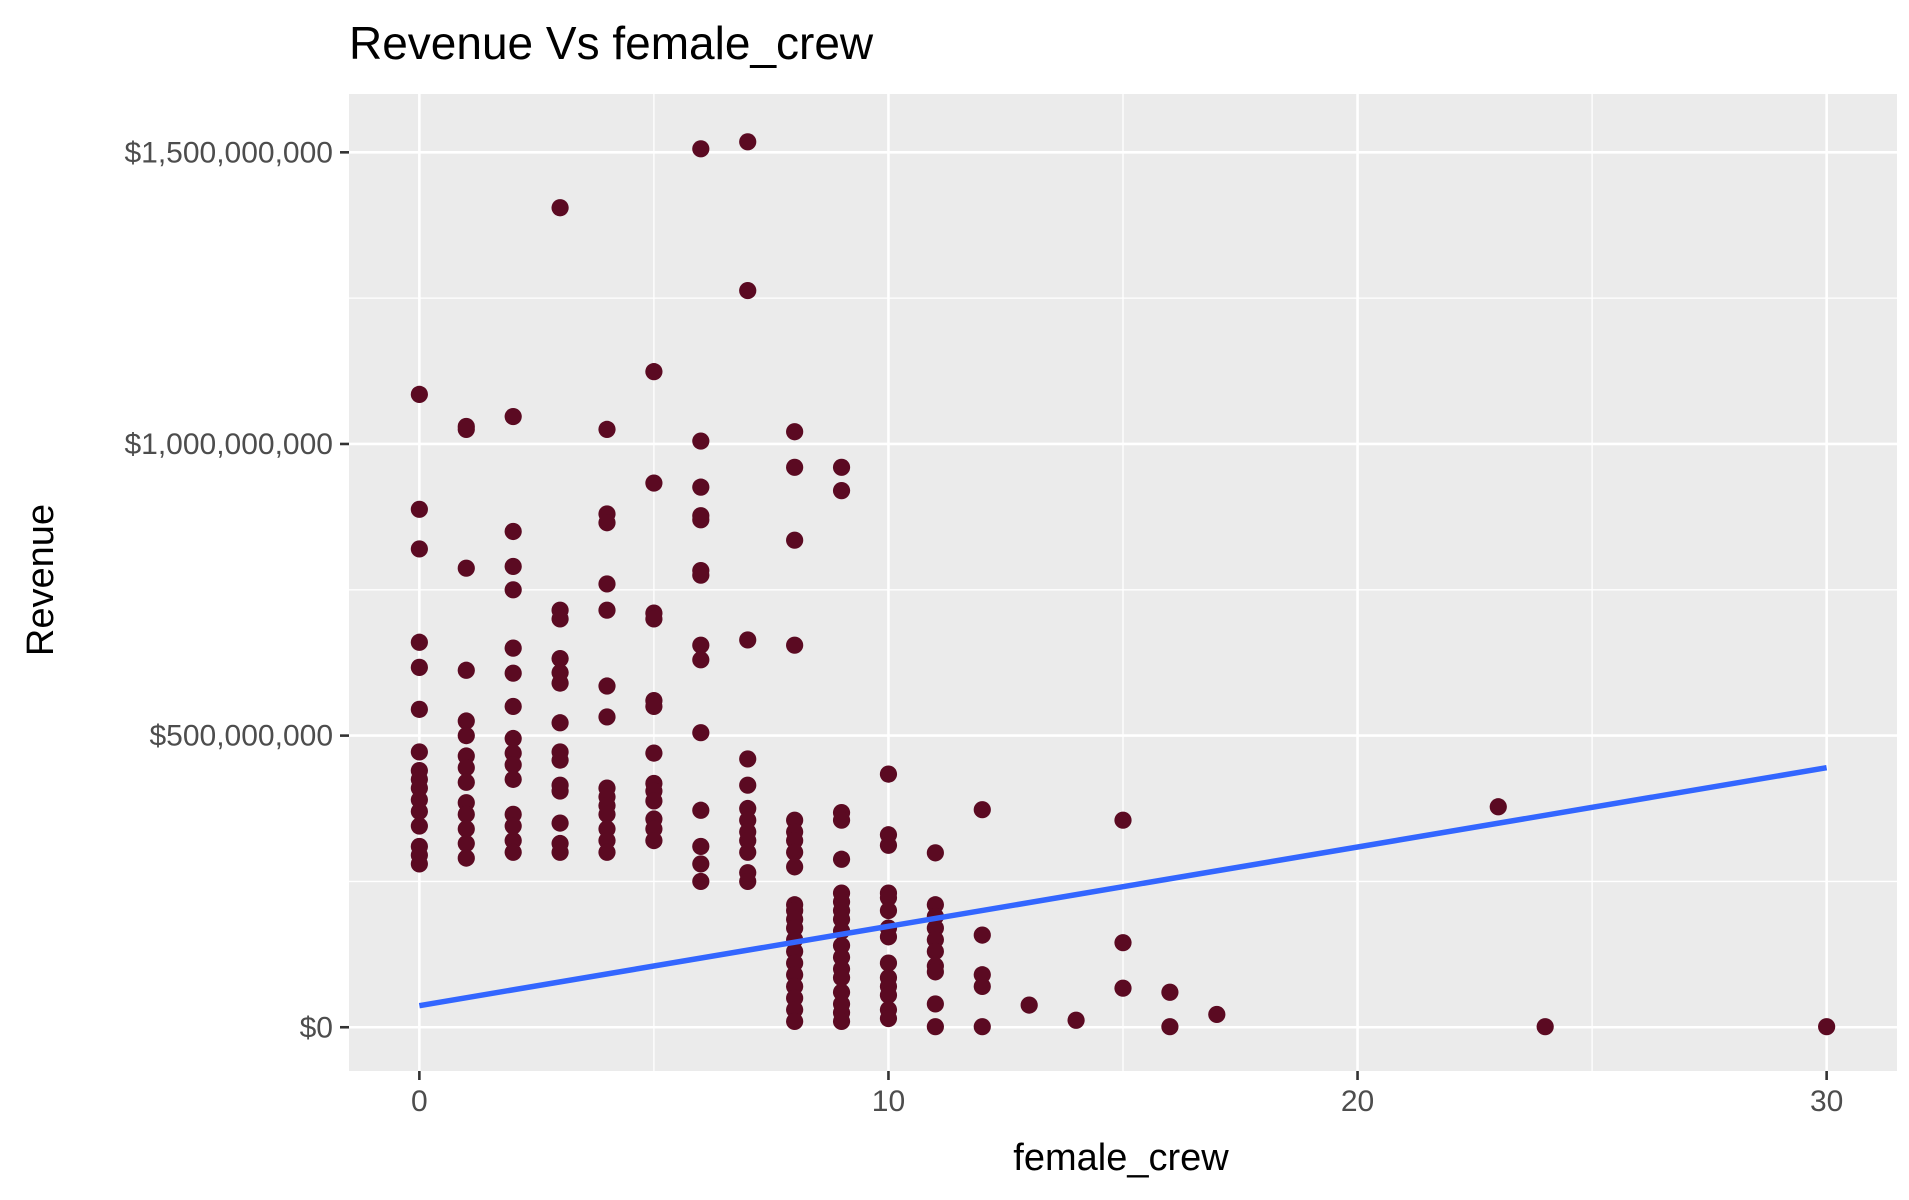 This screenshot has width=1909, height=1200. I want to click on y-axis-title: Revenue, so click(41, 580).